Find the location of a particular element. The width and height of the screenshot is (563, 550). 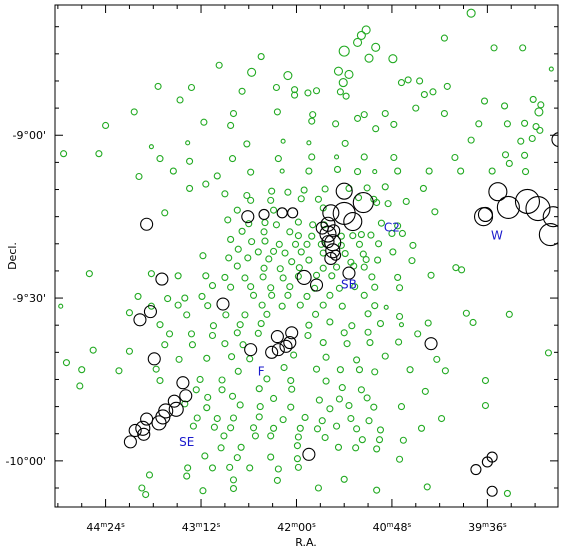

region-label: C2 is located at coordinates (392, 228).